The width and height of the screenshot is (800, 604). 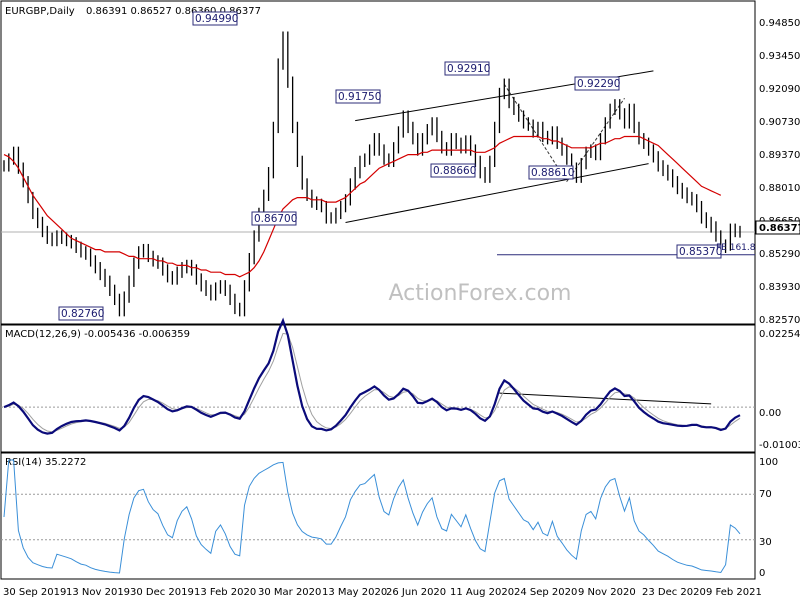 What do you see at coordinates (97, 334) in the screenshot?
I see `macd-title: MACD(12,26,9) -0.005436 -0.006359` at bounding box center [97, 334].